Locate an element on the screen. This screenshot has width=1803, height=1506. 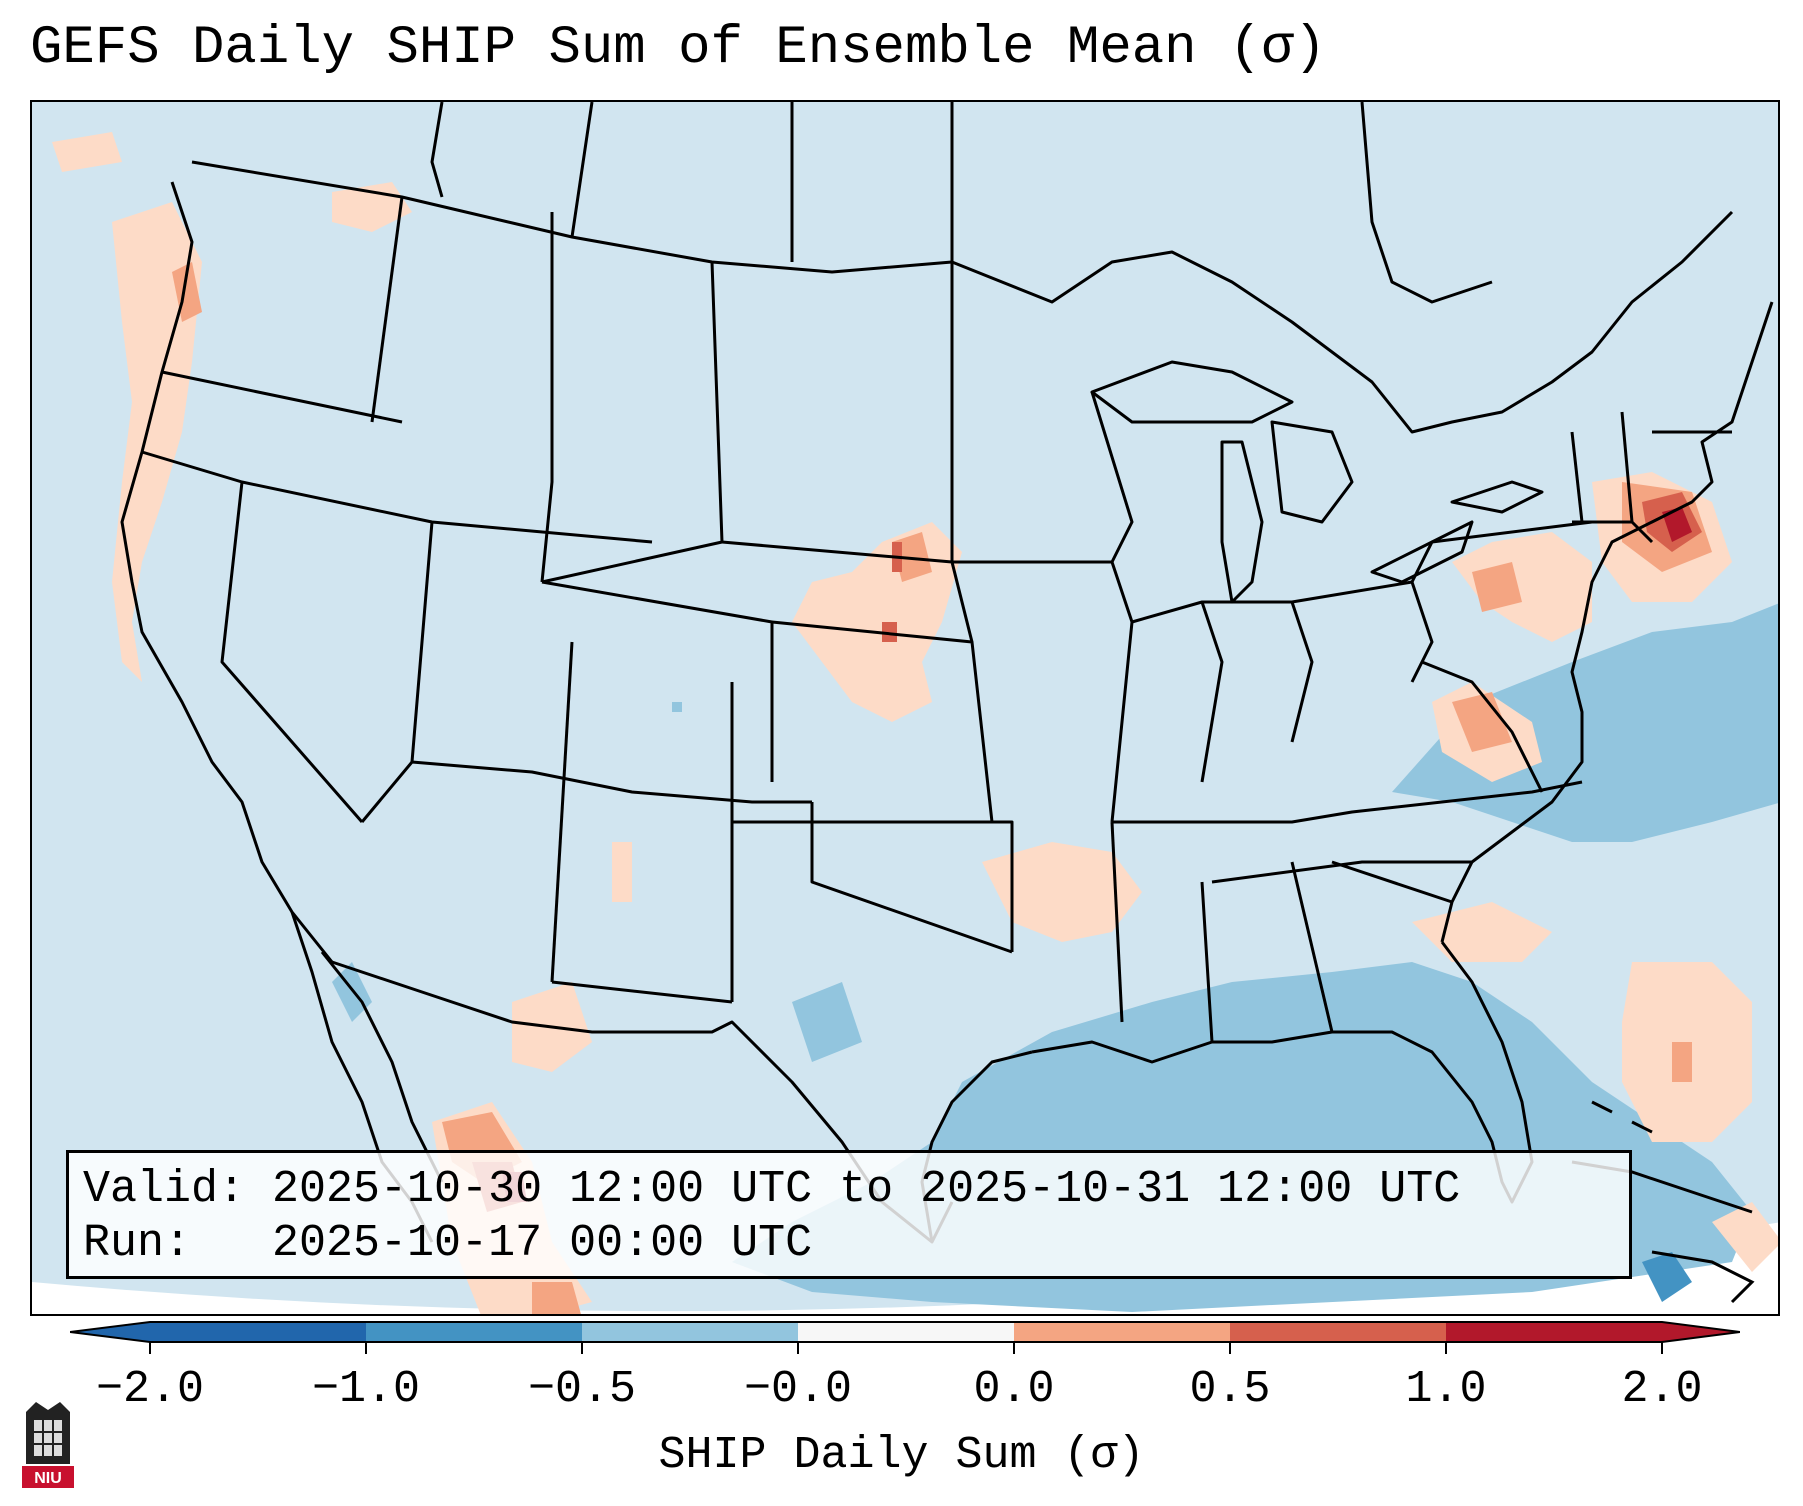
colorbar-tick-label: 2.0 is located at coordinates (1662, 1389).